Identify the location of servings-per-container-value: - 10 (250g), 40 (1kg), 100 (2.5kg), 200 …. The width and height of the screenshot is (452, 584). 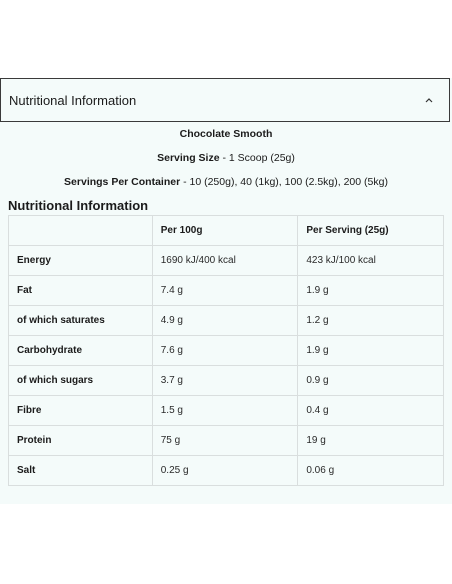
(284, 182).